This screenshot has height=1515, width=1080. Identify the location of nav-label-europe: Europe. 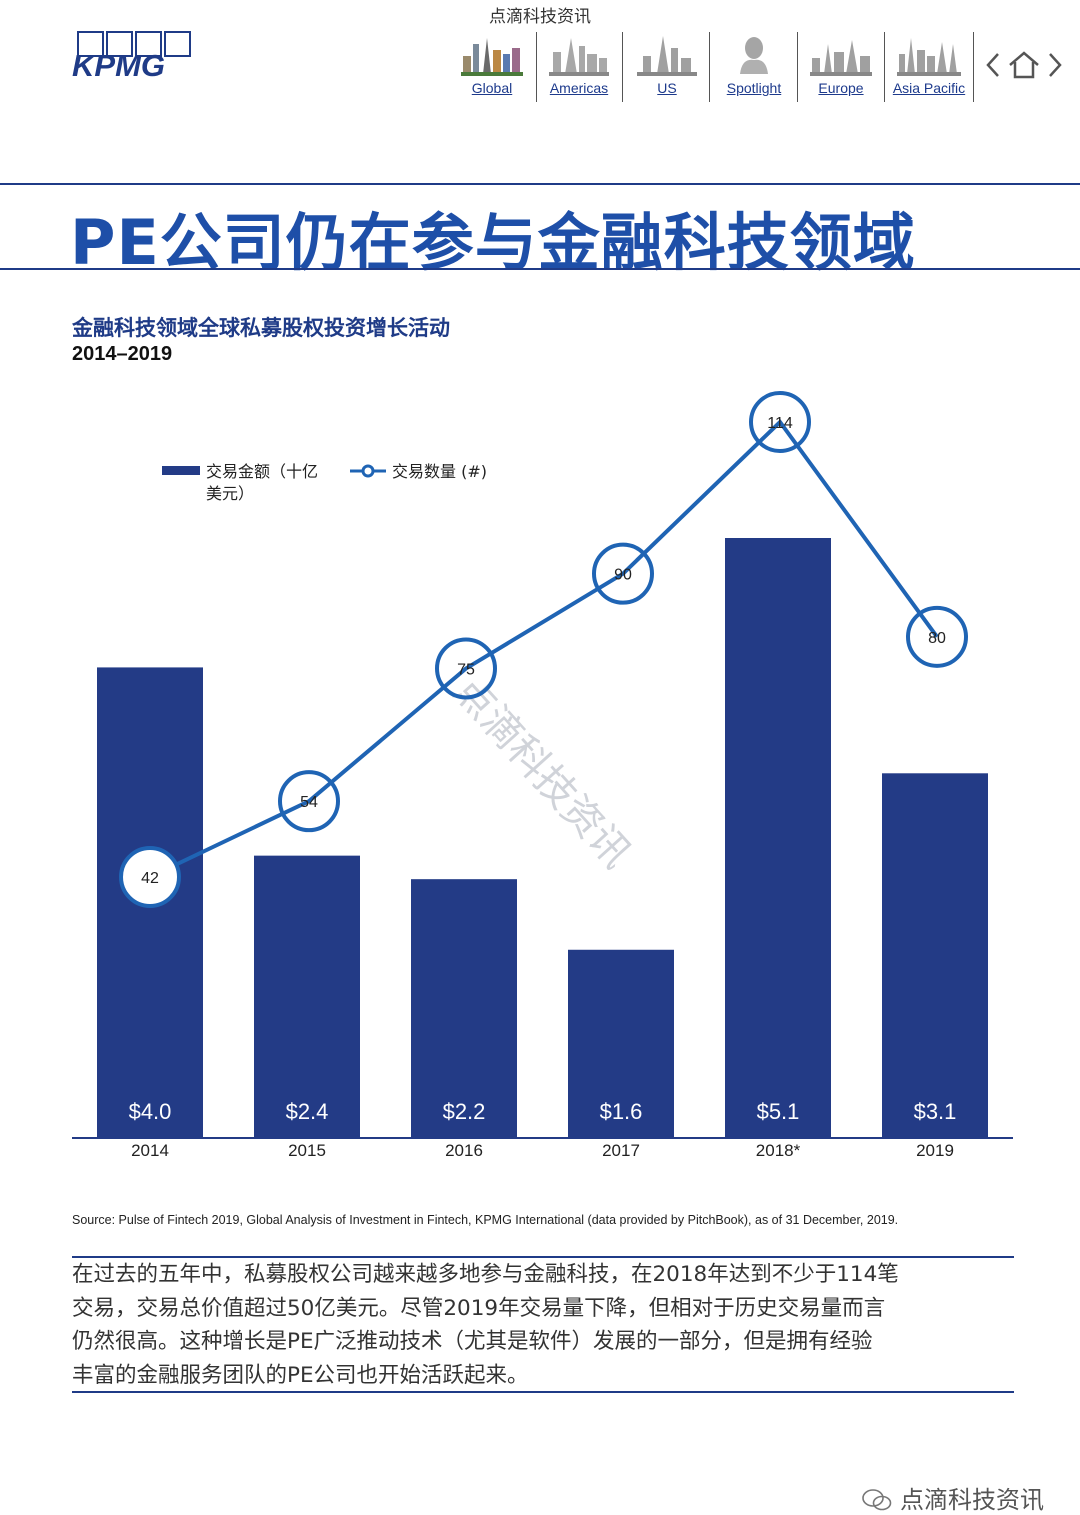
(841, 88).